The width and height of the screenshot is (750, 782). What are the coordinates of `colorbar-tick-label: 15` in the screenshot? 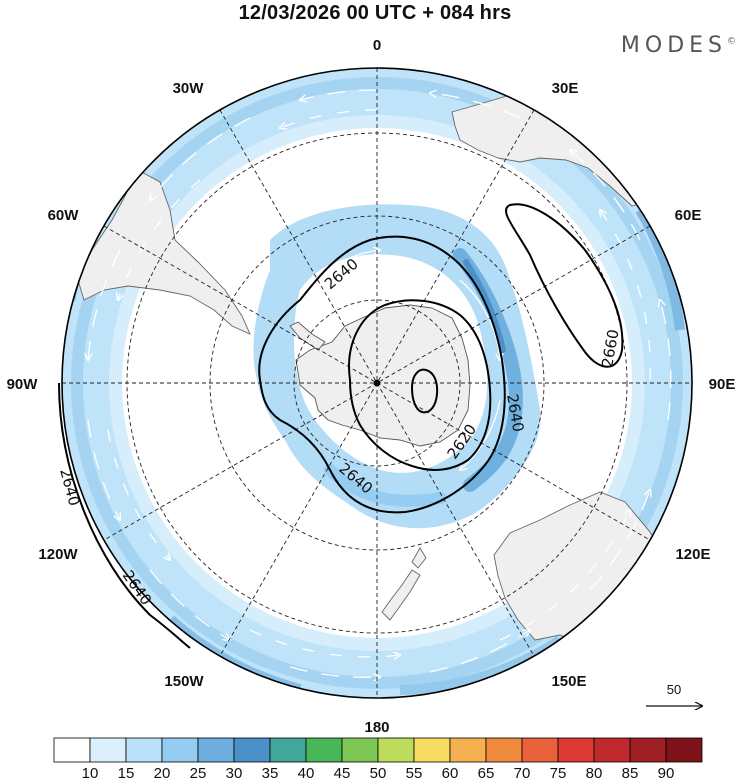 It's located at (126, 773).